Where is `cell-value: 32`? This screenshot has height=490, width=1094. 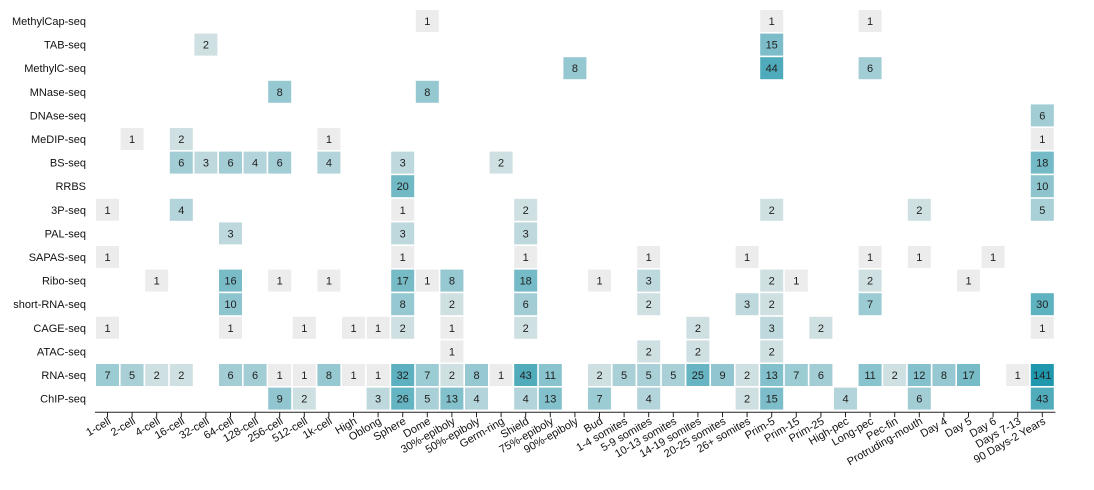 cell-value: 32 is located at coordinates (403, 376).